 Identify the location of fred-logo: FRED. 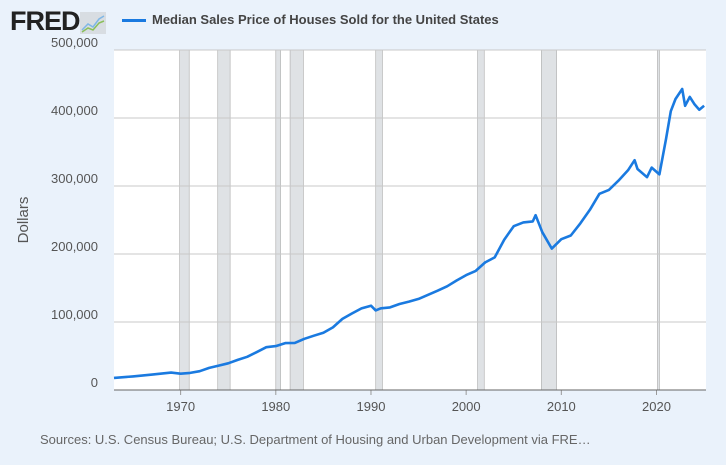
(58, 21).